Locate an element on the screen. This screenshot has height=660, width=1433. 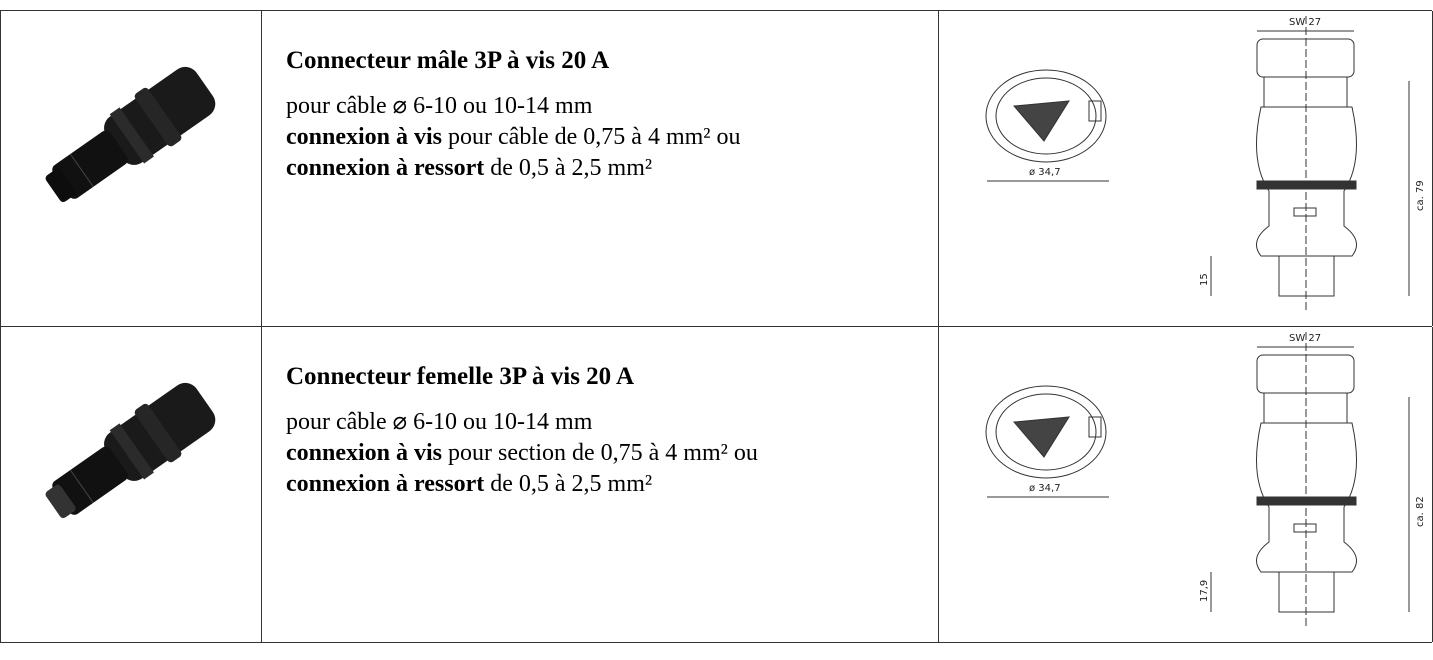
text: pour câble de 0,75 à 4 mm² ou is located at coordinates (594, 137).